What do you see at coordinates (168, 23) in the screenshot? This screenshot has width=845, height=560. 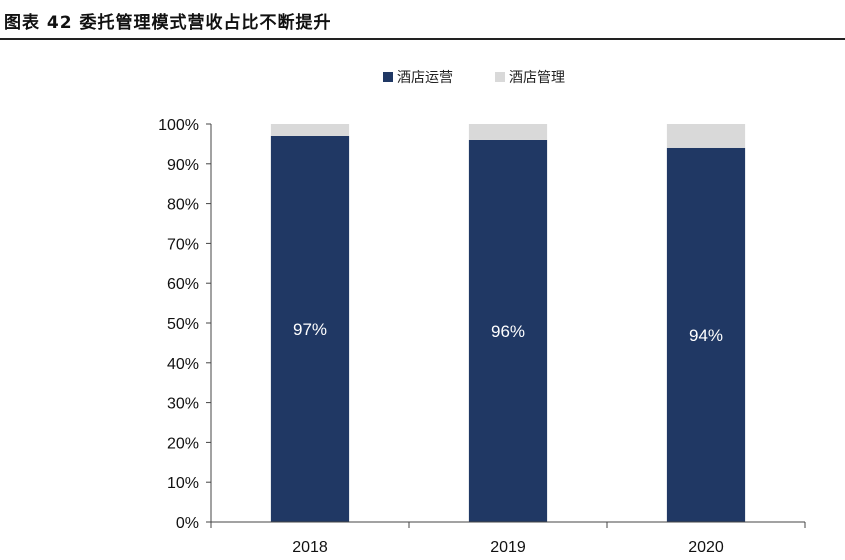 I see `chart-title: 图表 42 委托管理模式营收占比不断提升` at bounding box center [168, 23].